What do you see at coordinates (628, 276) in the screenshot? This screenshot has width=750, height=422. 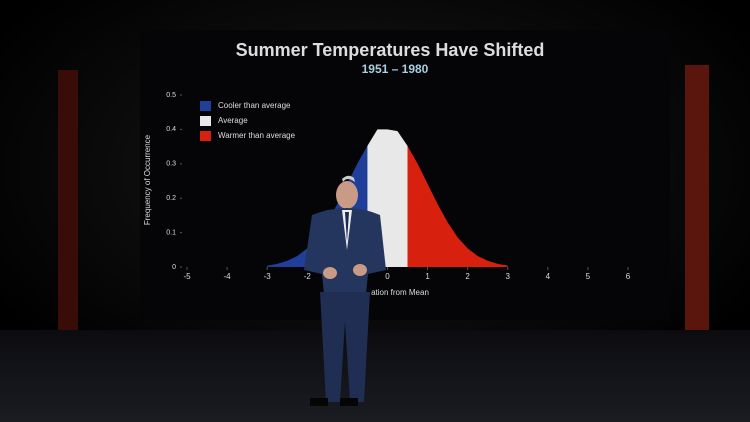 I see `x-tick-label: 6` at bounding box center [628, 276].